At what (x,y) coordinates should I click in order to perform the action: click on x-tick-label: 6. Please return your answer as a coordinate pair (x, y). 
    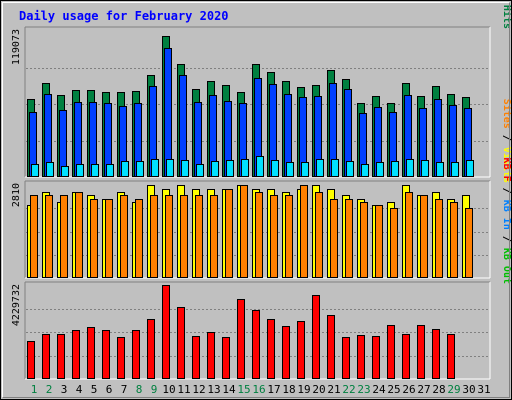
    Looking at the image, I should click on (109, 389).